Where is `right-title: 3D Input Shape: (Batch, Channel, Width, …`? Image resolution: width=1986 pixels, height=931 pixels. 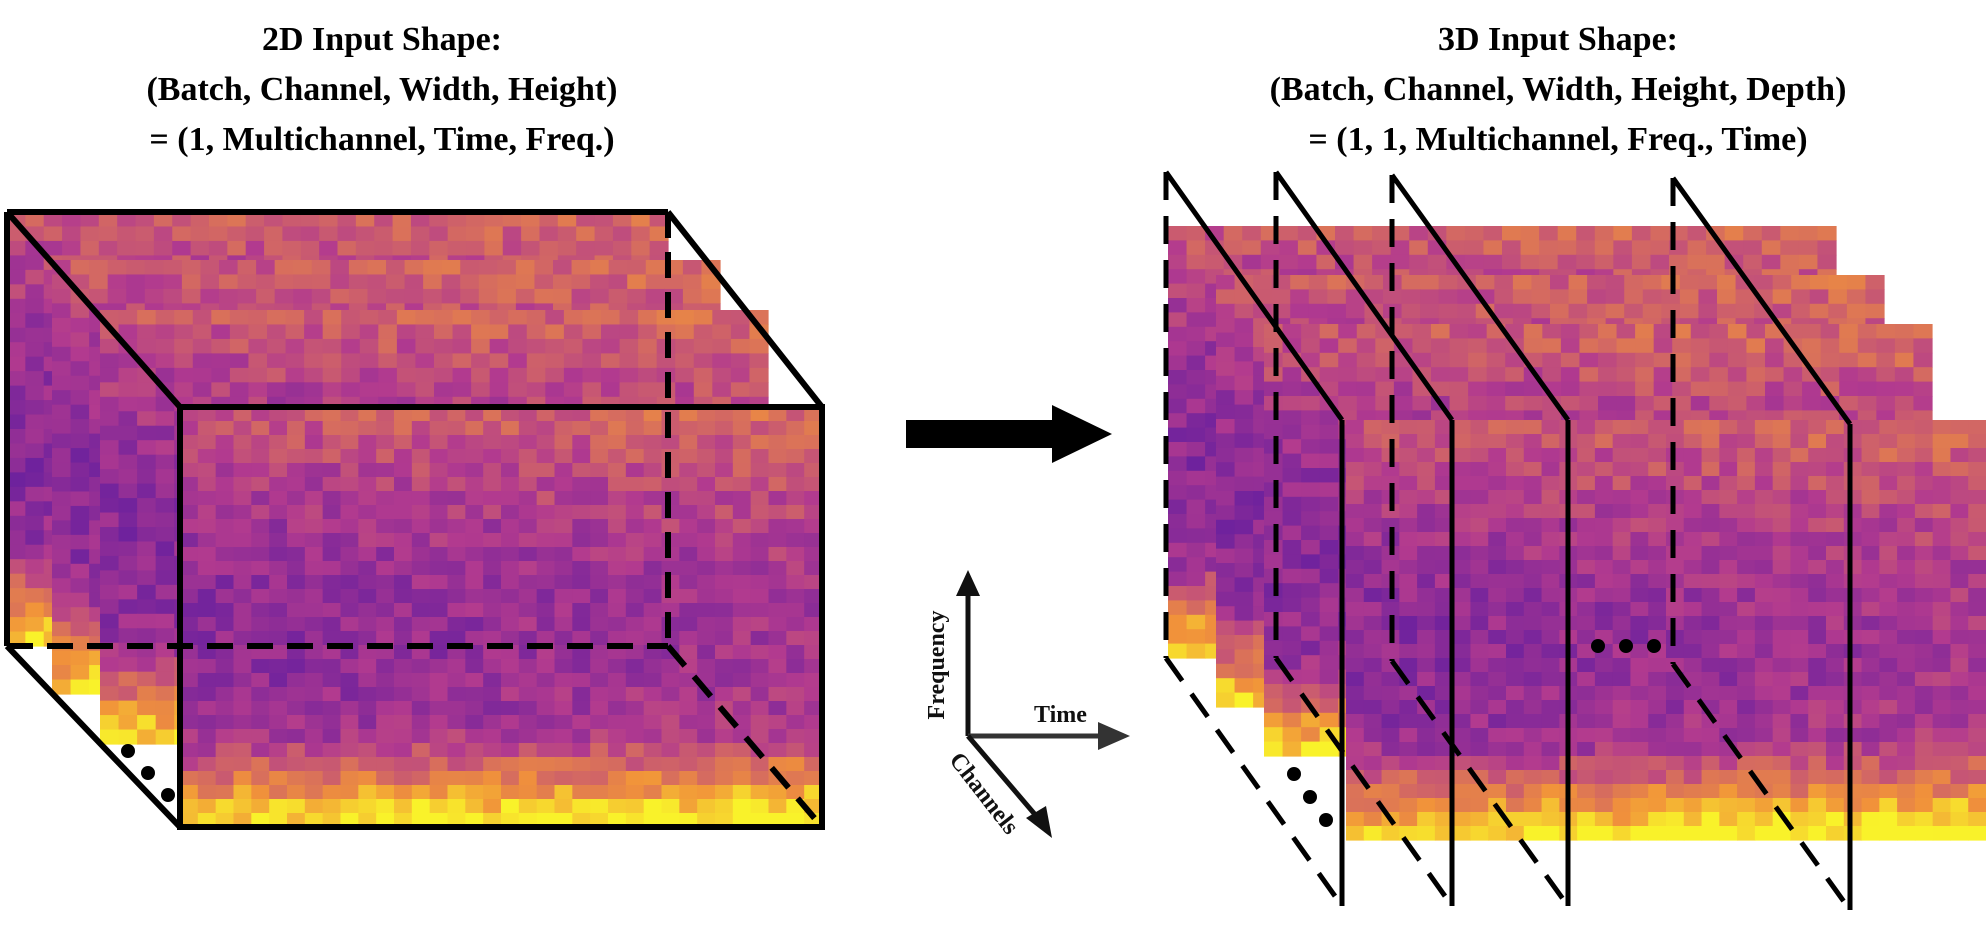
right-title: 3D Input Shape: (Batch, Channel, Width, … is located at coordinates (1558, 89).